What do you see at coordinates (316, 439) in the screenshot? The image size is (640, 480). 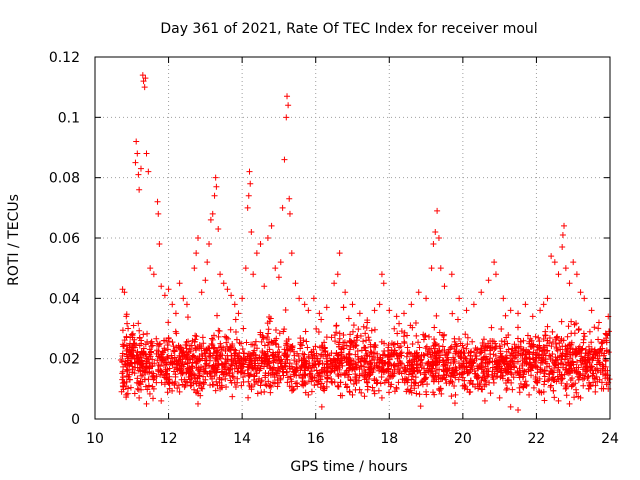 I see `x-tick-label: 16` at bounding box center [316, 439].